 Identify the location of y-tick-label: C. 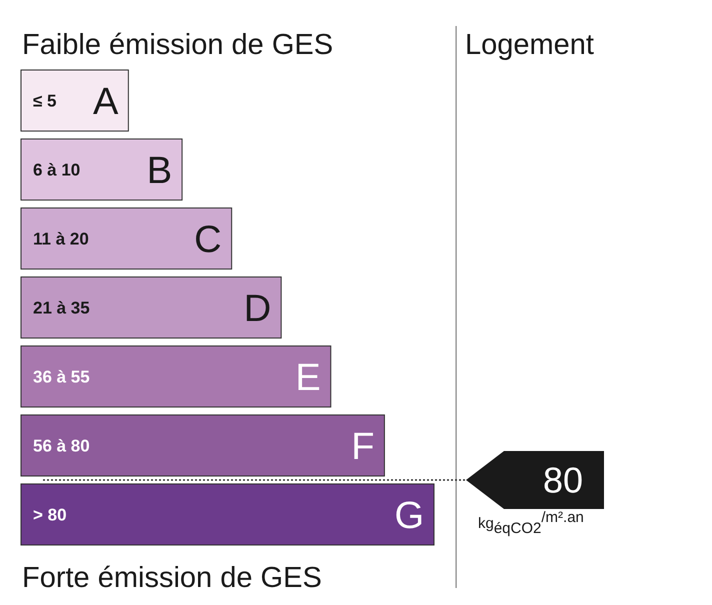
(208, 239).